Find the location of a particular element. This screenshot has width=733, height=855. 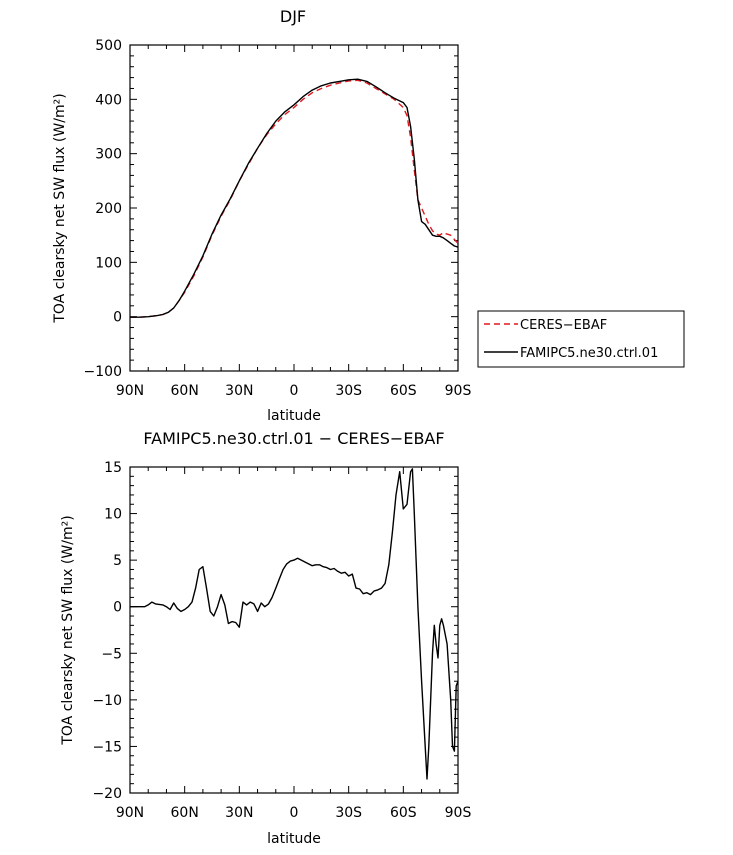

bottom-x-tick-label: 90S is located at coordinates (458, 813).